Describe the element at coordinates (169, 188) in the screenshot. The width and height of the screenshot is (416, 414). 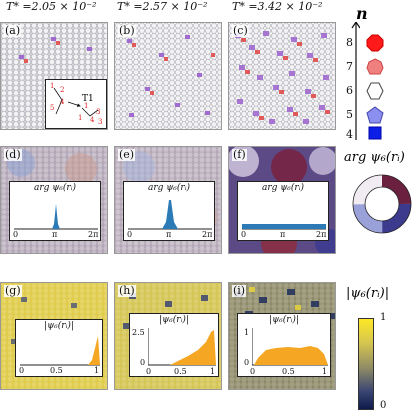
I see `inset-e-title: arg ψ₆(rᵢ)` at that location.